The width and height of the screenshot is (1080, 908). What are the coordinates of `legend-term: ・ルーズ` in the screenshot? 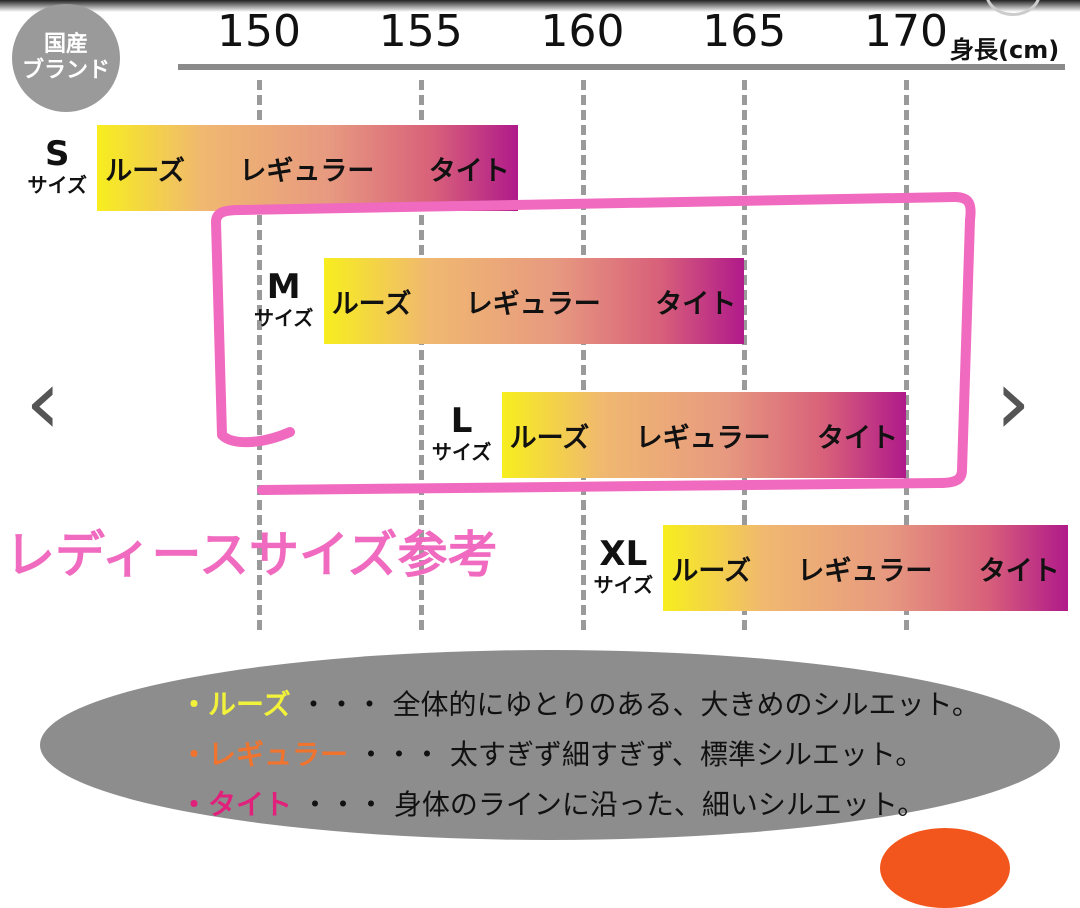 It's located at (235, 704).